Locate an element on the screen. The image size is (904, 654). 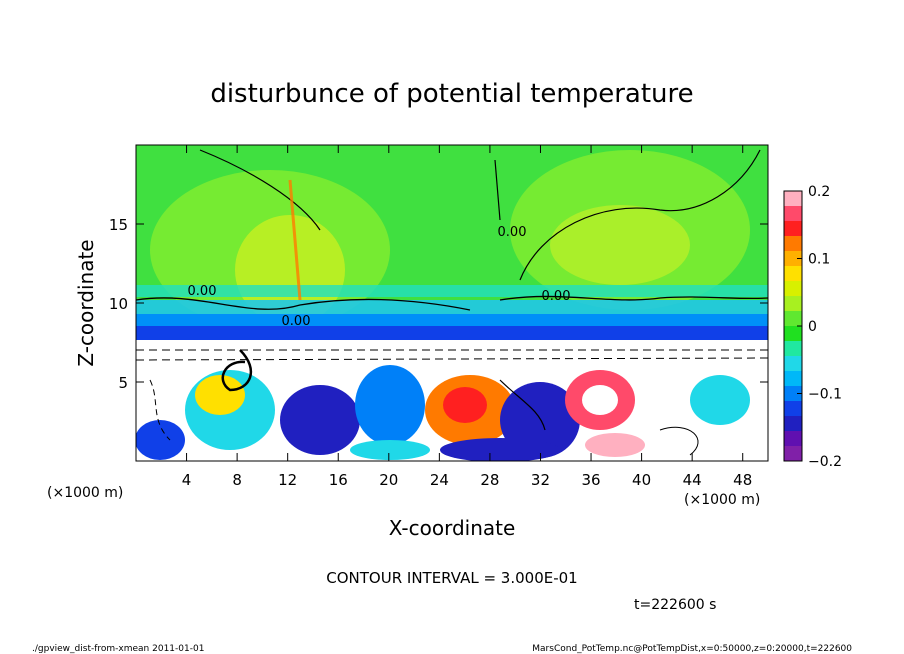
x-unit-right: (×1000 m) is located at coordinates (722, 500).